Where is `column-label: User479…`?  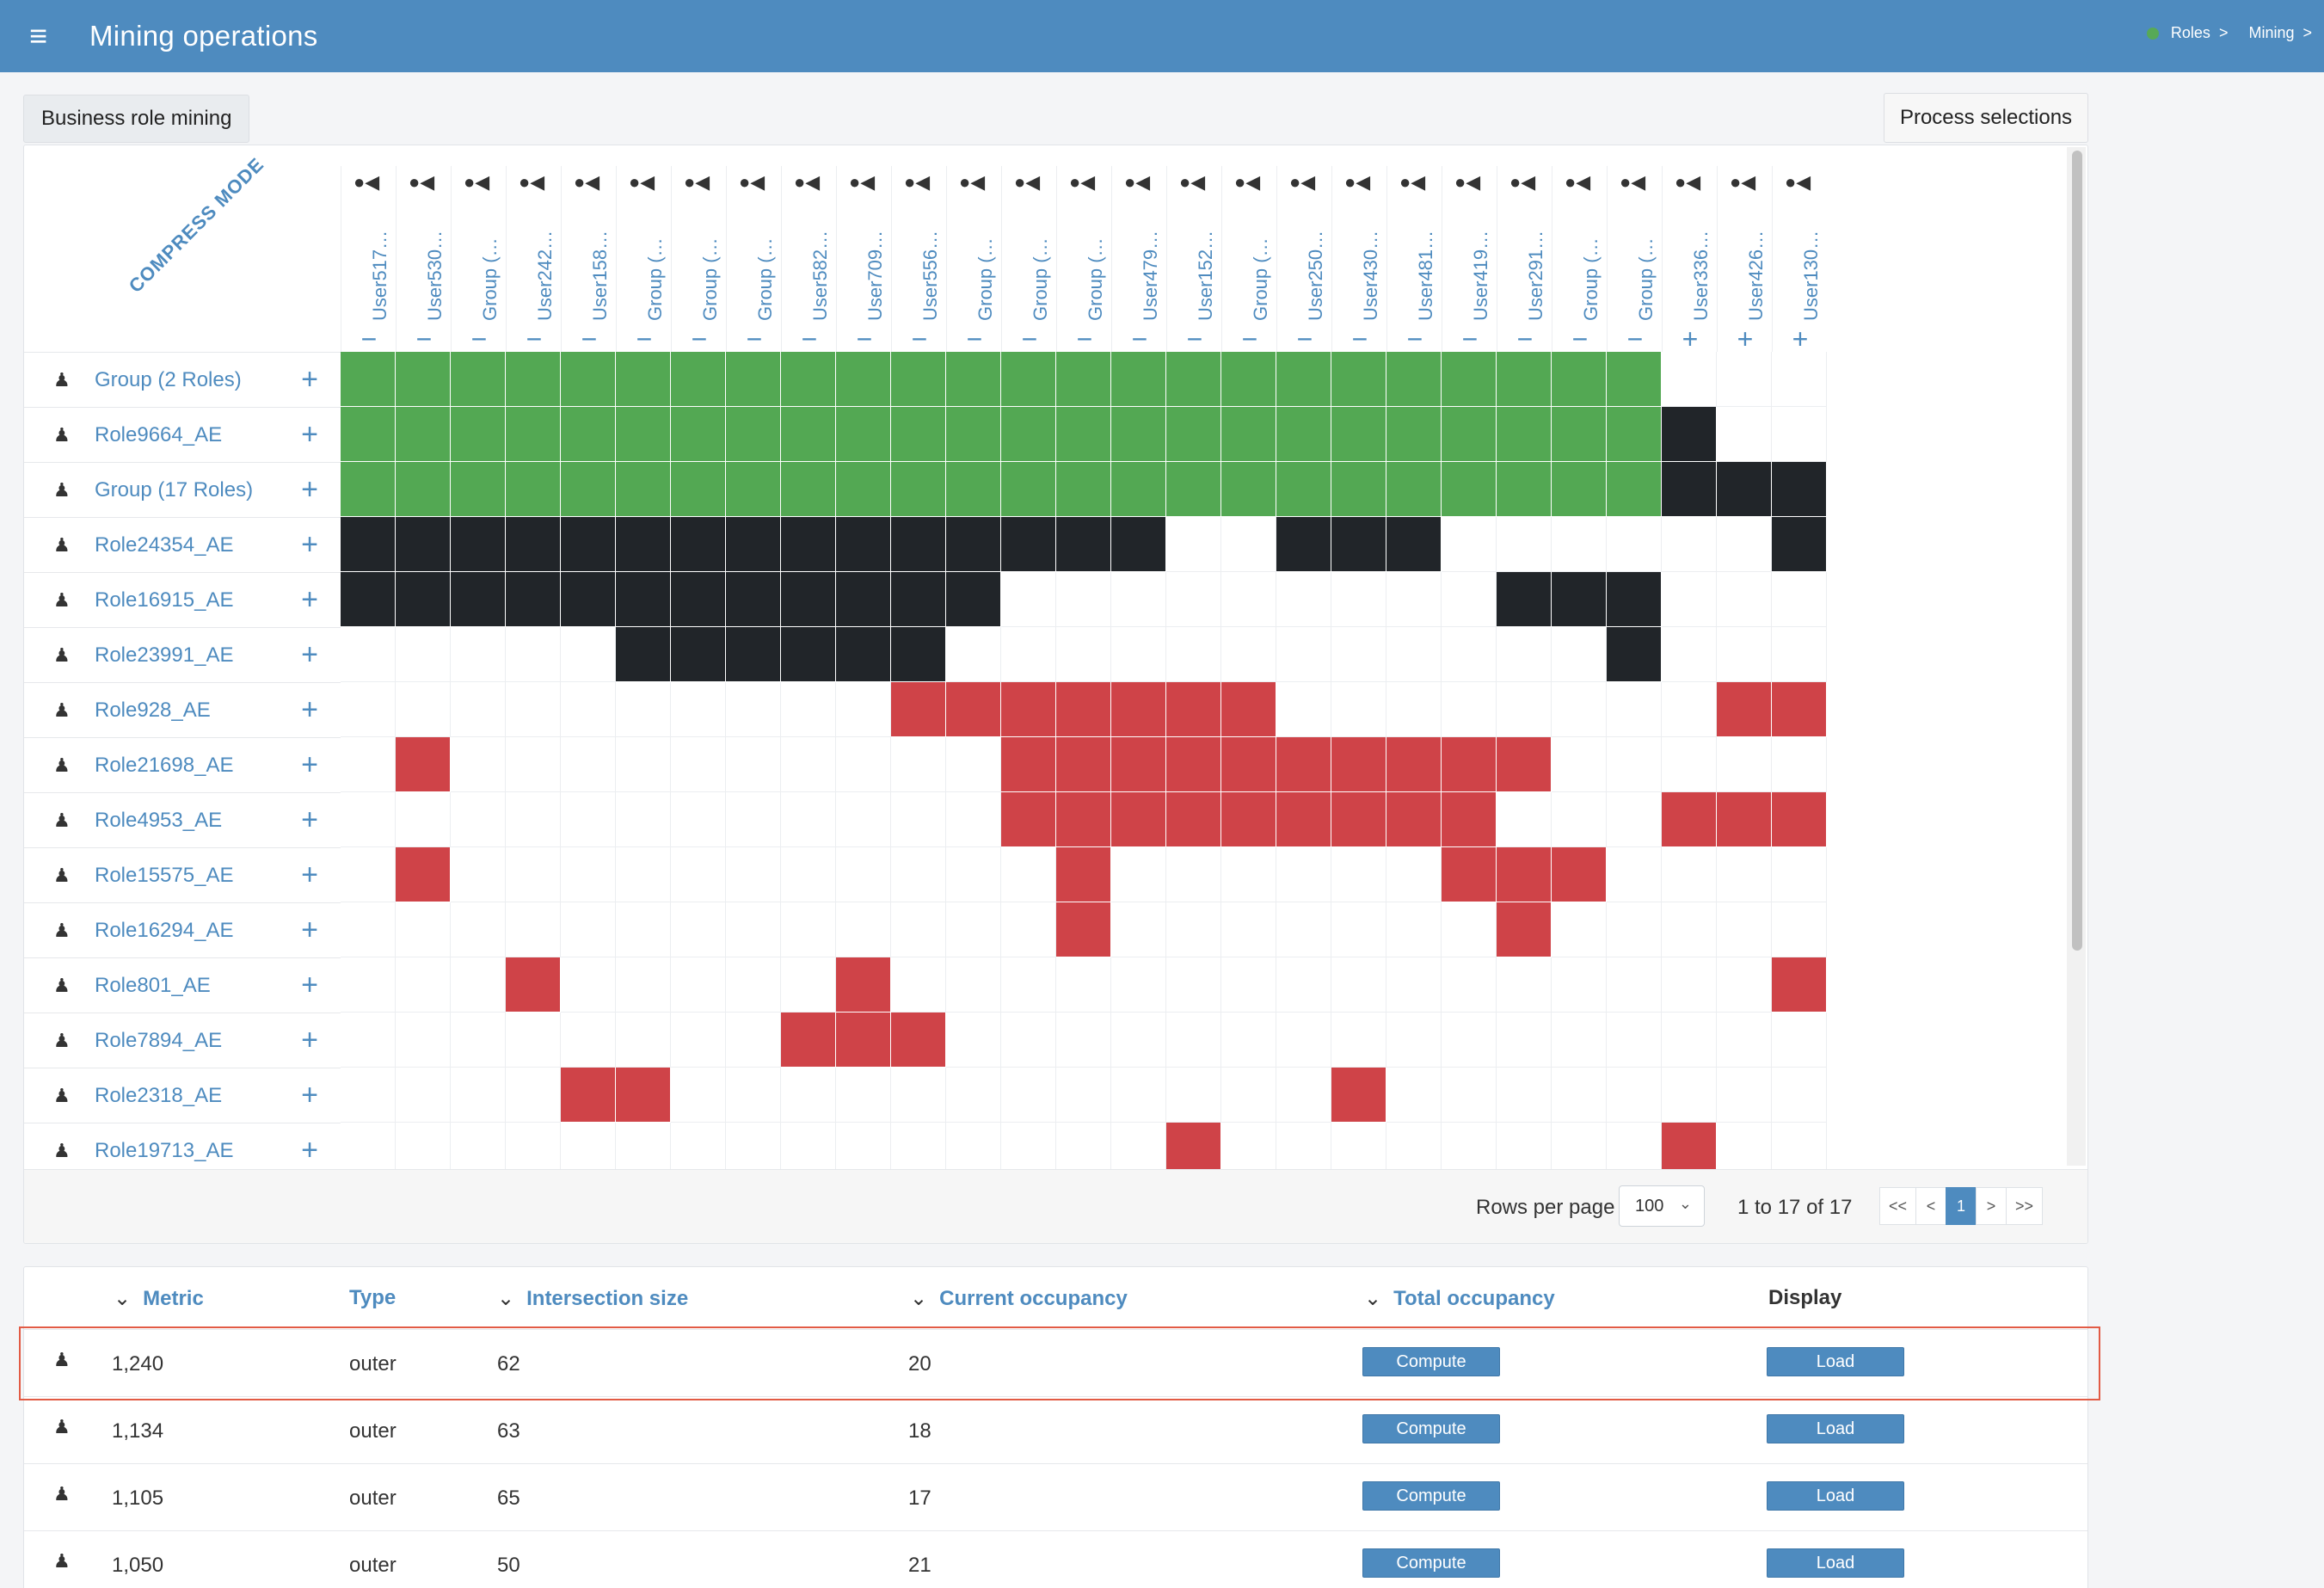 column-label: User479… is located at coordinates (1150, 275).